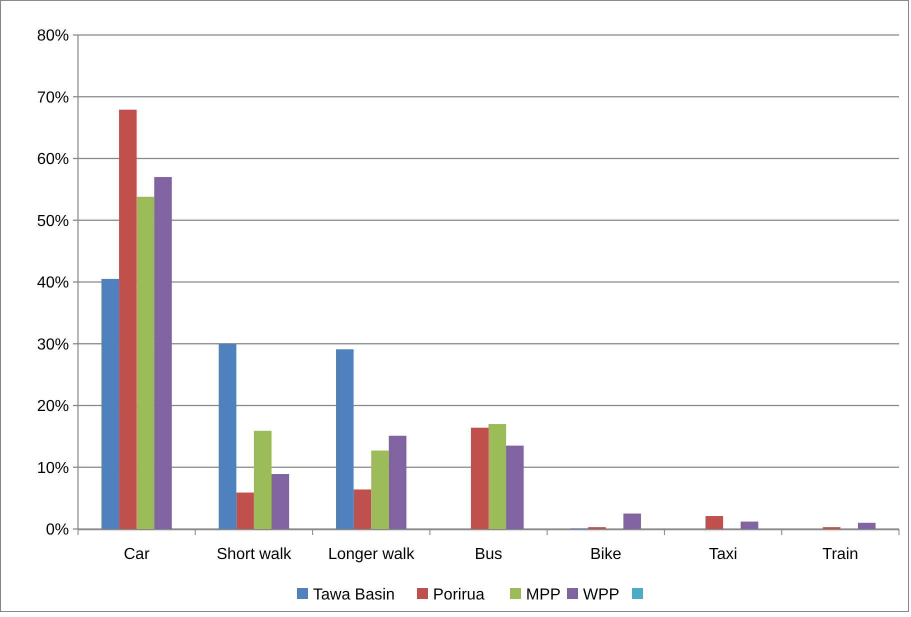 This screenshot has height=617, width=911. Describe the element at coordinates (52, 36) in the screenshot. I see `y-tick-label: 80%` at that location.